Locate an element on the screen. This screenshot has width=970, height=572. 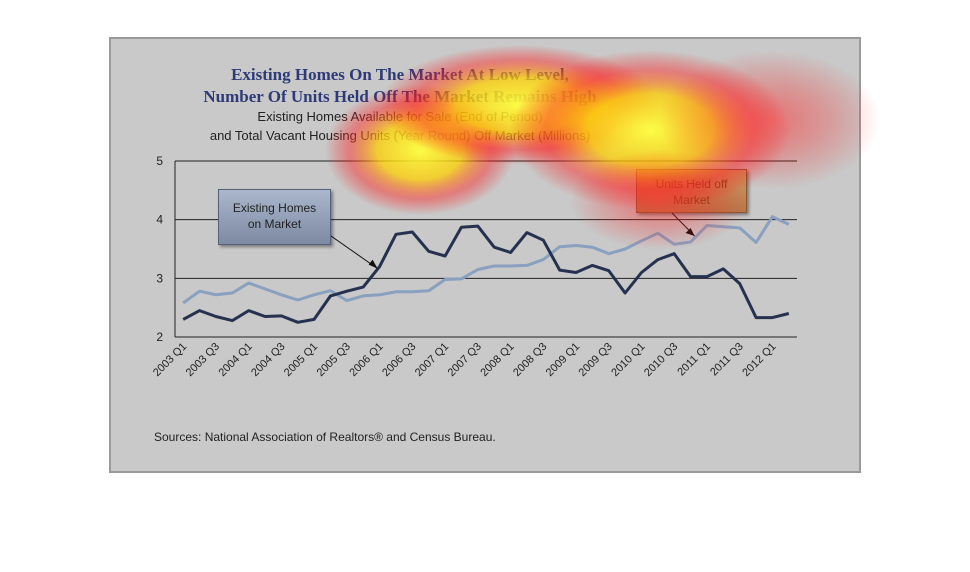
x-tick-label: 2005 Q3 is located at coordinates (334, 360).